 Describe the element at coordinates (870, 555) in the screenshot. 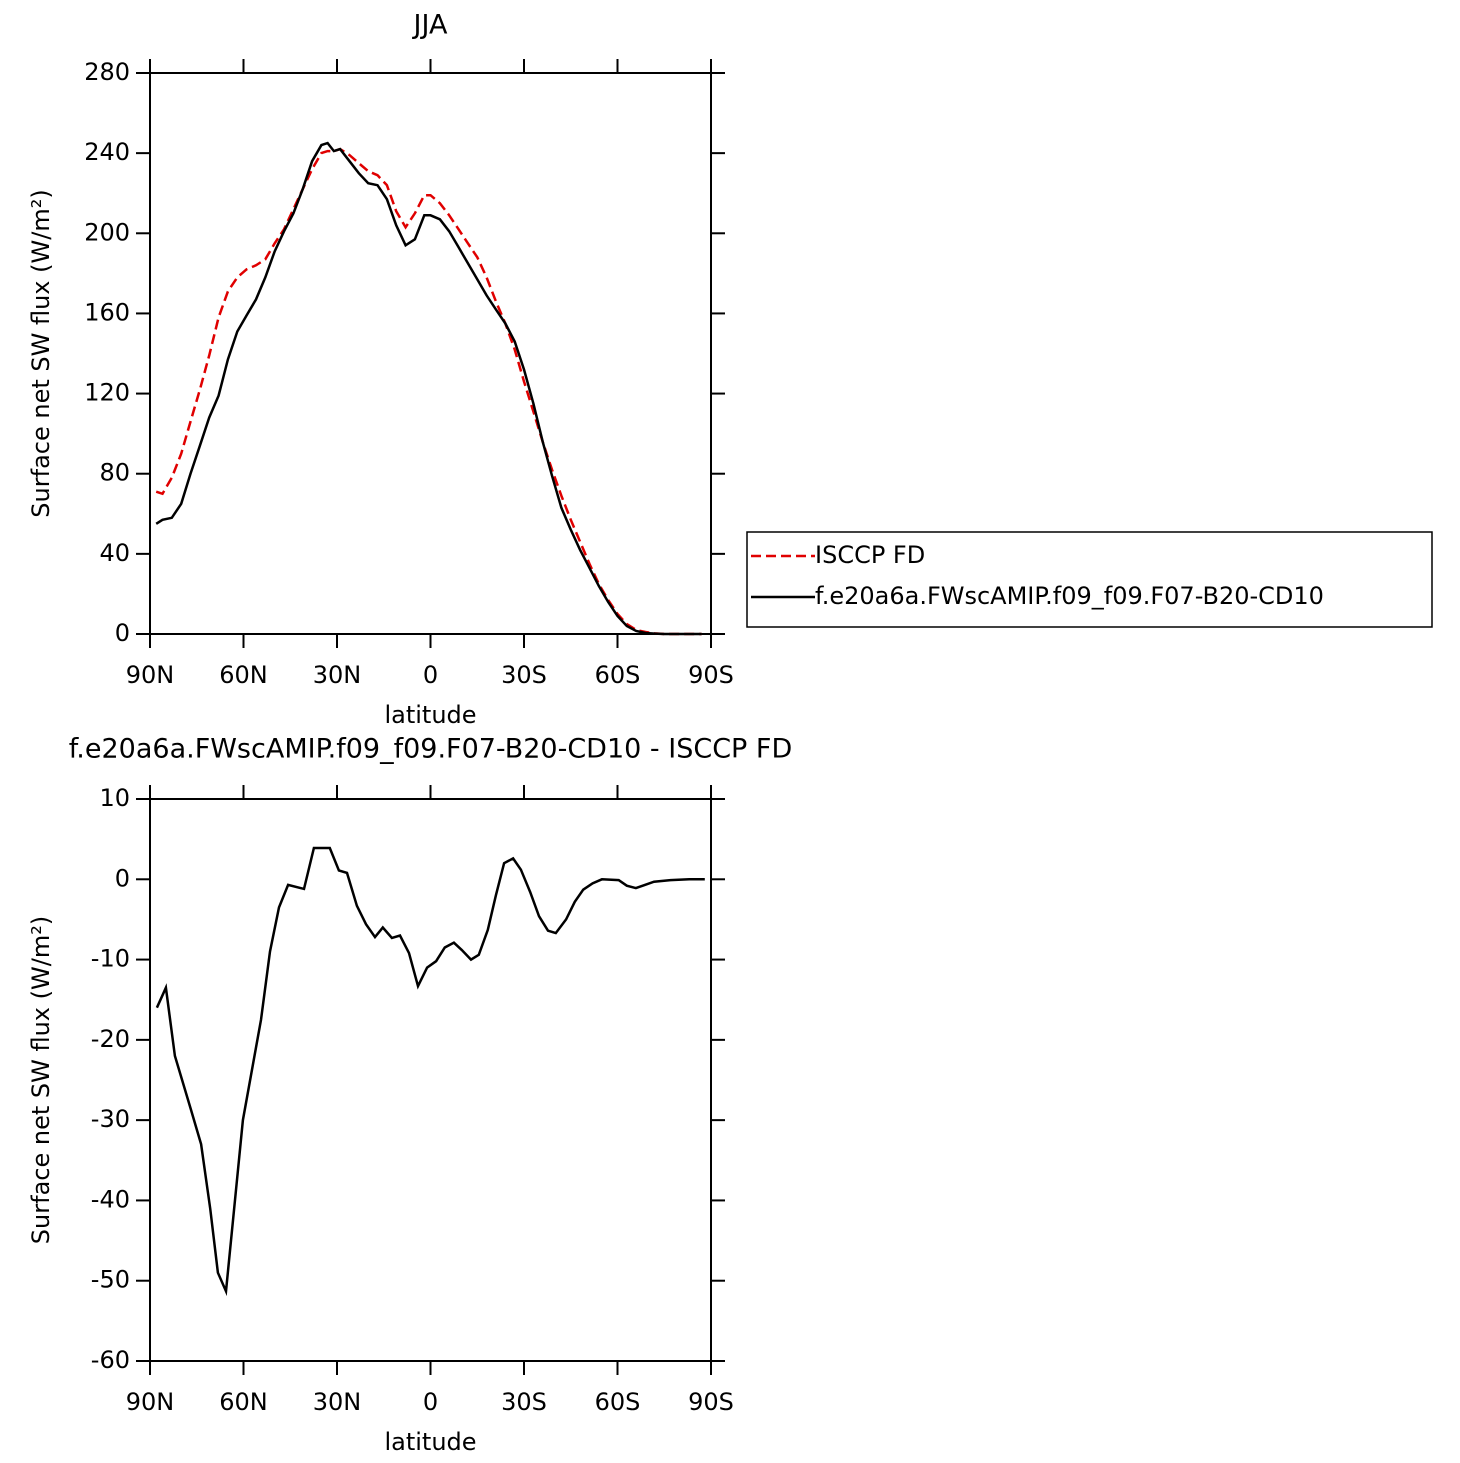

I see `legend-label: ISCCP FD` at that location.